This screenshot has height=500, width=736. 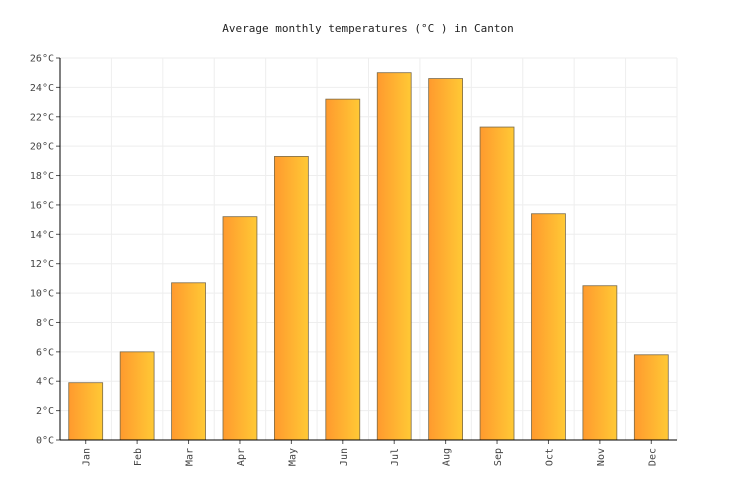 I want to click on bar-oct, so click(x=548, y=327).